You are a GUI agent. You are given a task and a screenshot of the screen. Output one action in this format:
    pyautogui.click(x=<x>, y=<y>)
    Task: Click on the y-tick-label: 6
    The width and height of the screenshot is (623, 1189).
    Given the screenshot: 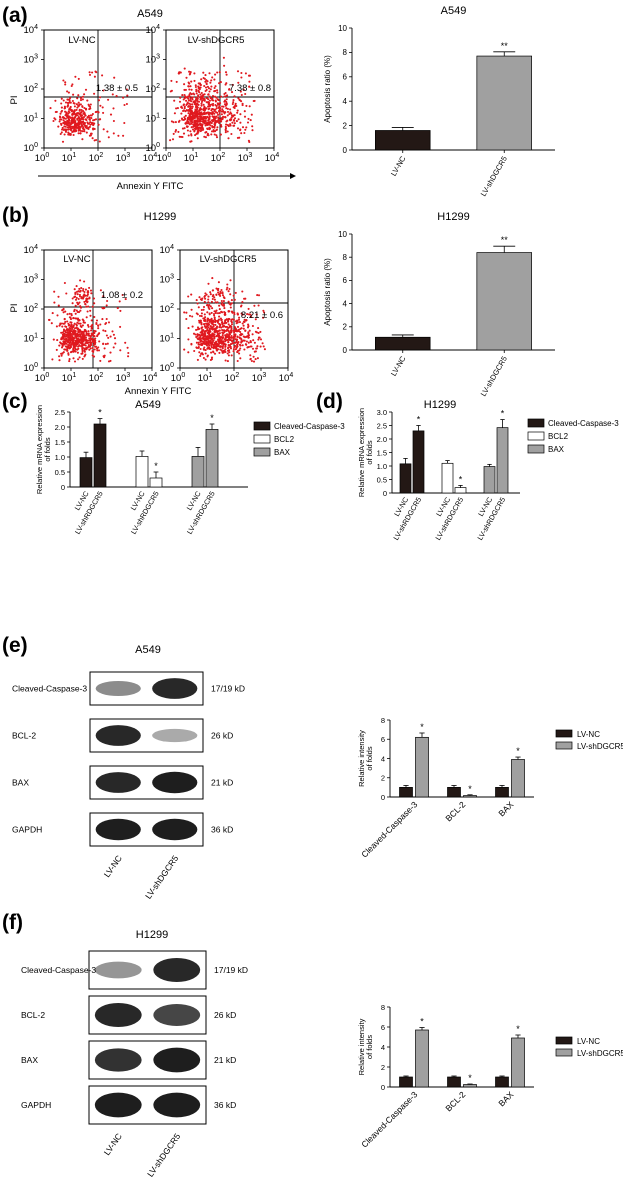 What is the action you would take?
    pyautogui.click(x=383, y=1027)
    